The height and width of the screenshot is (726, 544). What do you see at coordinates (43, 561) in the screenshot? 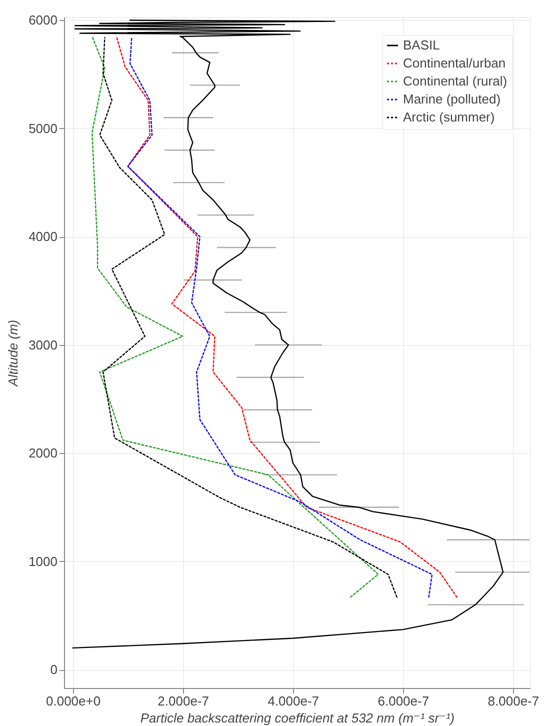
I see `y-tick-label: 1000` at bounding box center [43, 561].